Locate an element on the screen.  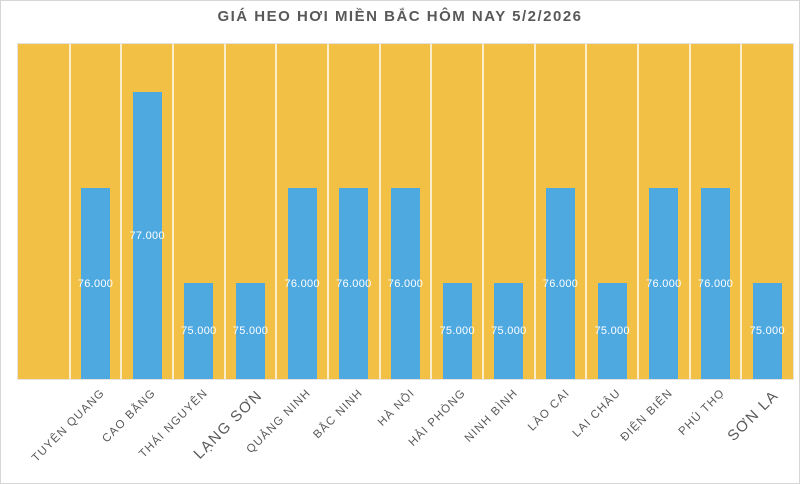
bar-điện-biên: 76.000 is located at coordinates (664, 283).